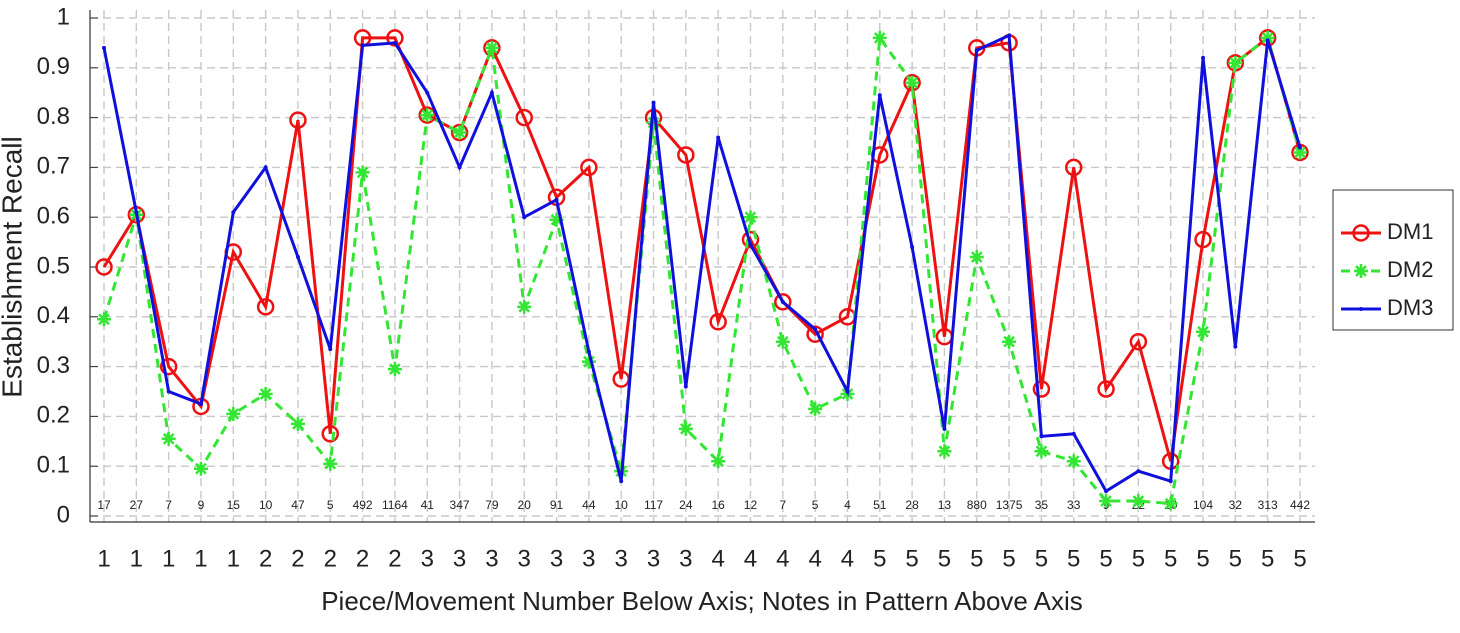 The image size is (1460, 633). I want to click on note-count-label: 5, so click(330, 505).